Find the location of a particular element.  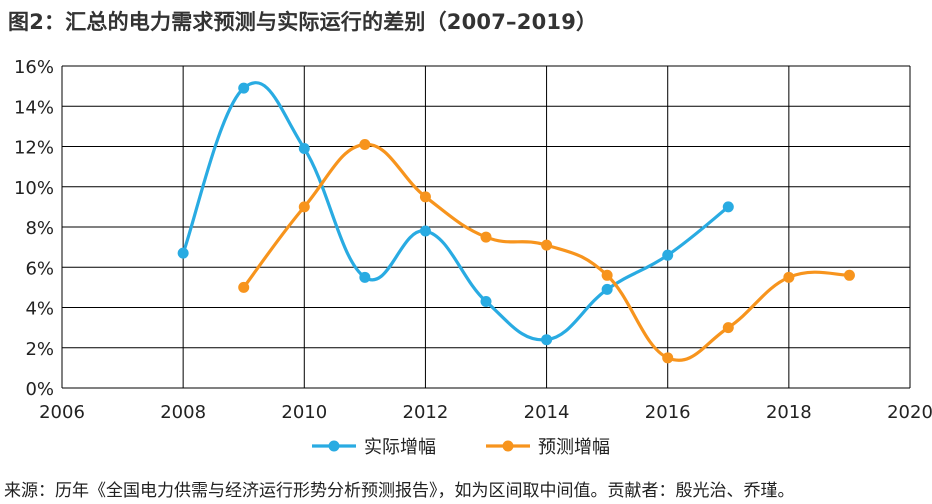

chart-title: 图2：汇总的电力需求预测与实际运行的差别（2007–2019） is located at coordinates (303, 22).